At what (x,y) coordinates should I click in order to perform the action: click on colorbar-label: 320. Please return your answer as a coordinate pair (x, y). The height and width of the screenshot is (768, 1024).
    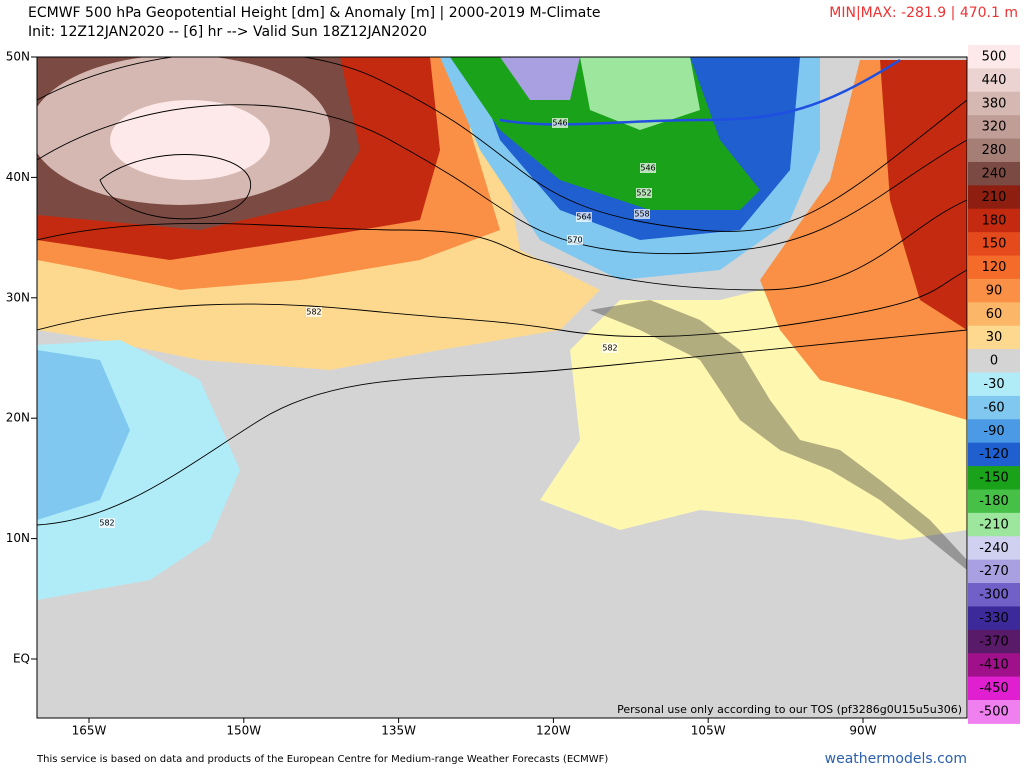
    Looking at the image, I should click on (994, 127).